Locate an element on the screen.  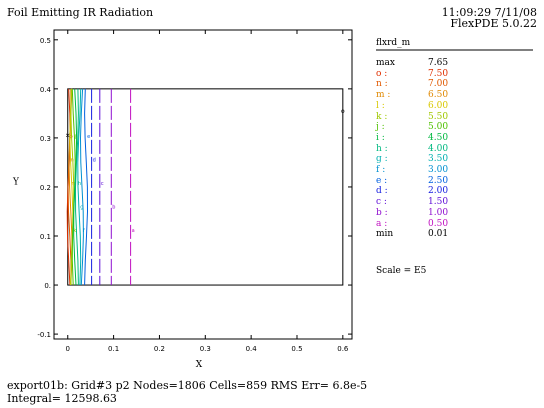
contour-label-n: n is located at coordinates (72, 160).